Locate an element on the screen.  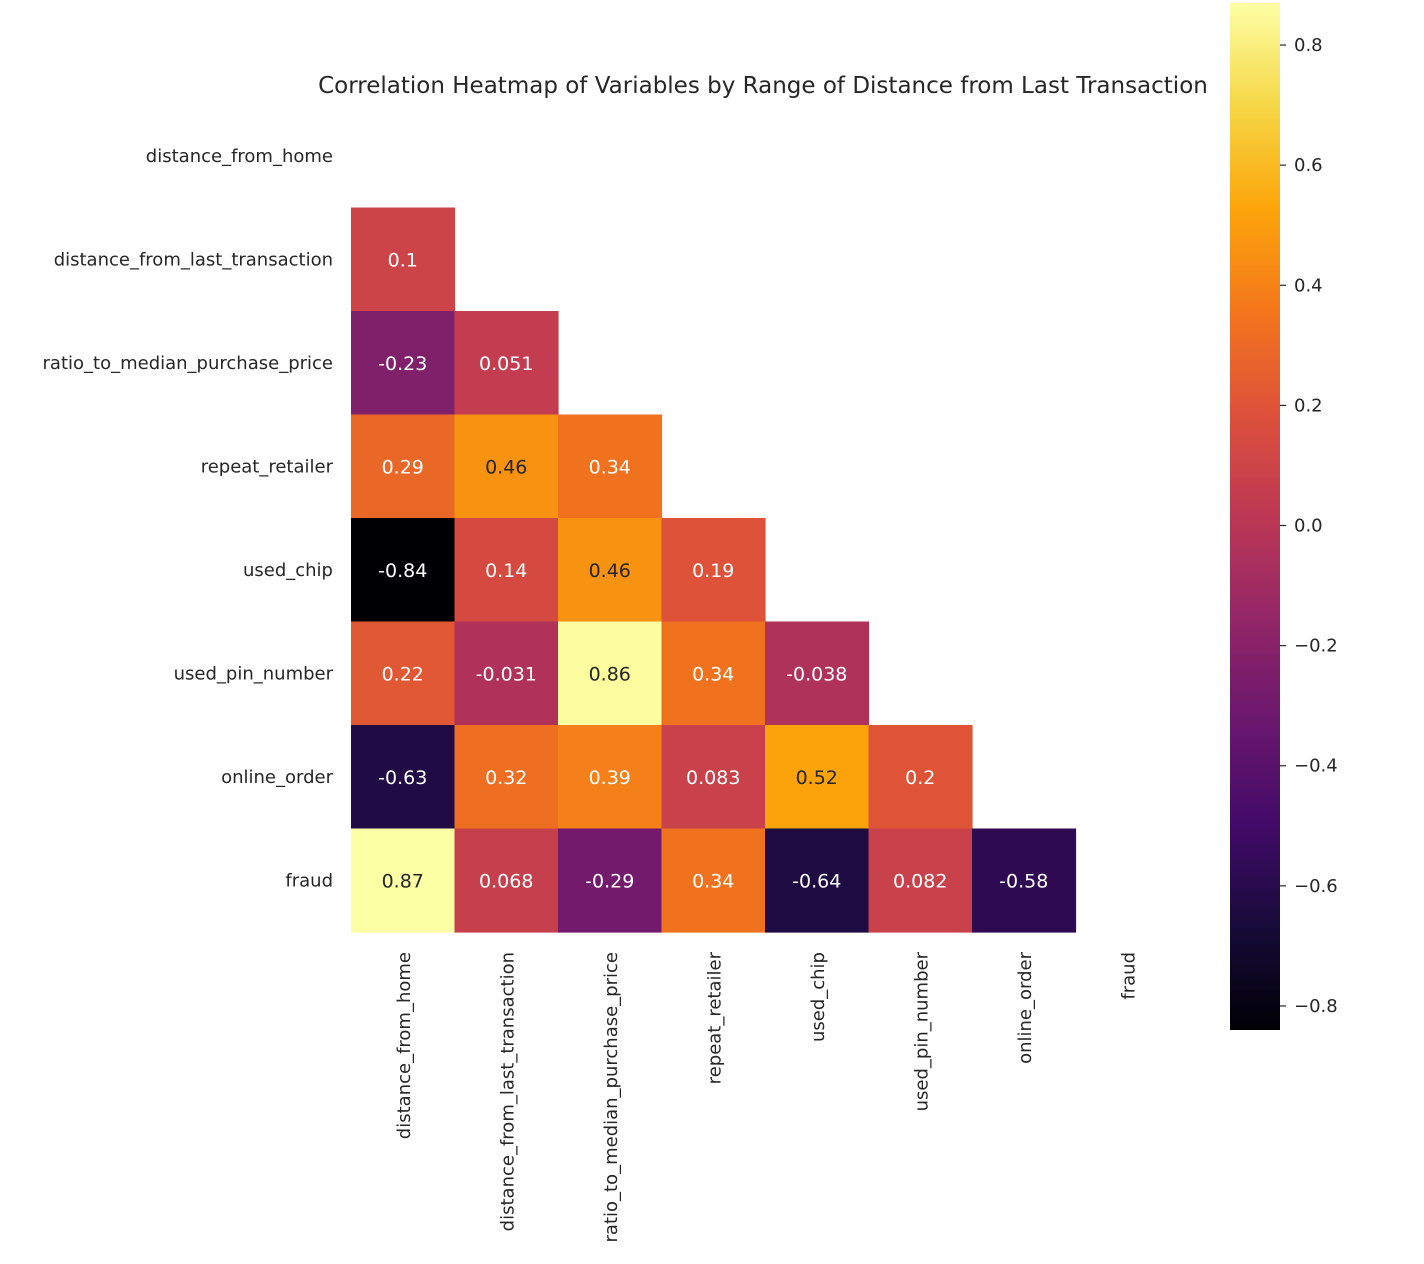
heatmap-cell-value: -0.038 is located at coordinates (816, 674).